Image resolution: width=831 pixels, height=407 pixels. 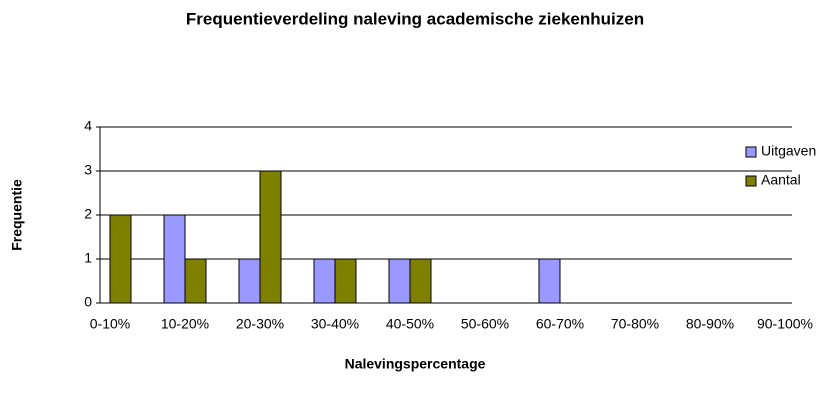 What do you see at coordinates (260, 324) in the screenshot?
I see `x-tick-label: 20-30%` at bounding box center [260, 324].